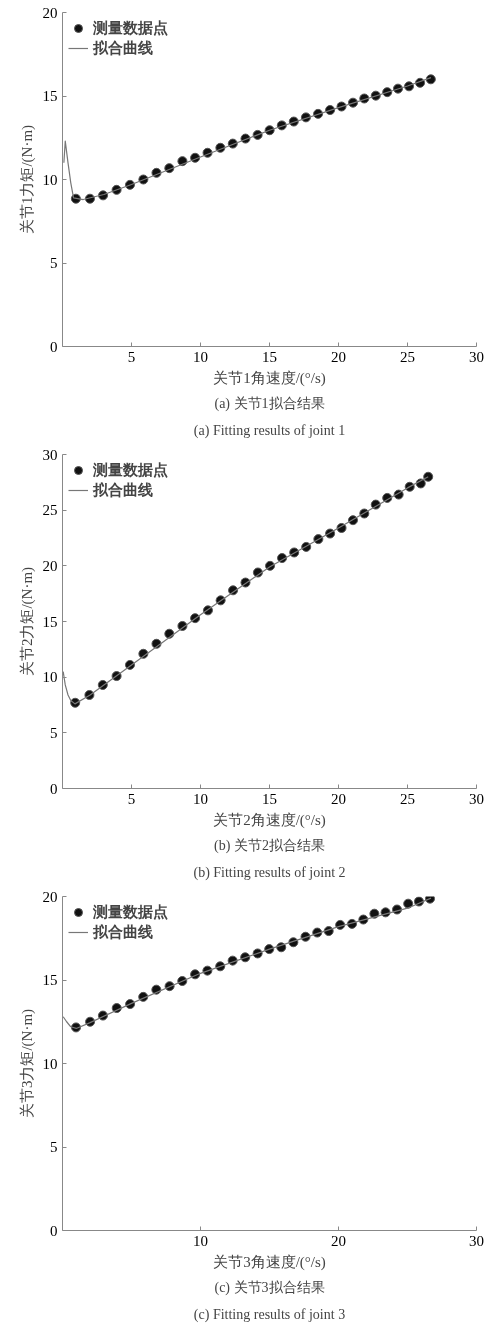  Describe the element at coordinates (269, 1287) in the screenshot. I see `text: (c) 关节3拟合结果` at that location.